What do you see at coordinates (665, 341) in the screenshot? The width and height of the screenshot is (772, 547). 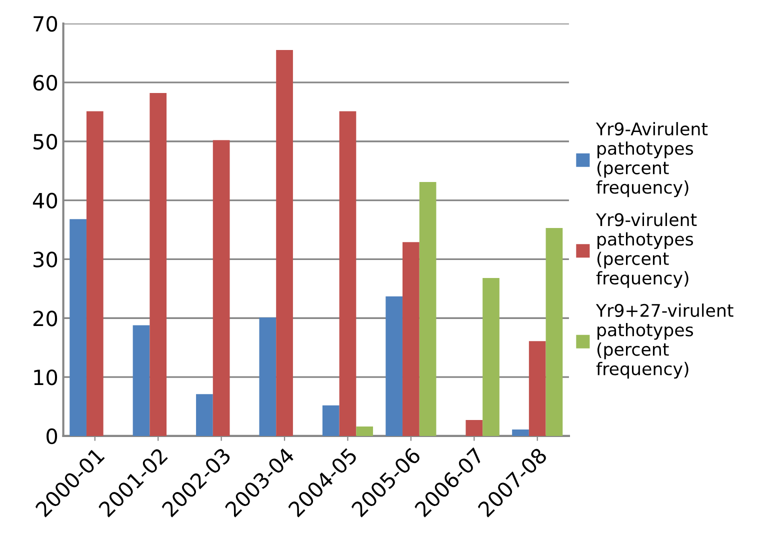 I see `legend-label: Yr9+27-virulent pathotypes (percent frequency)` at bounding box center [665, 341].